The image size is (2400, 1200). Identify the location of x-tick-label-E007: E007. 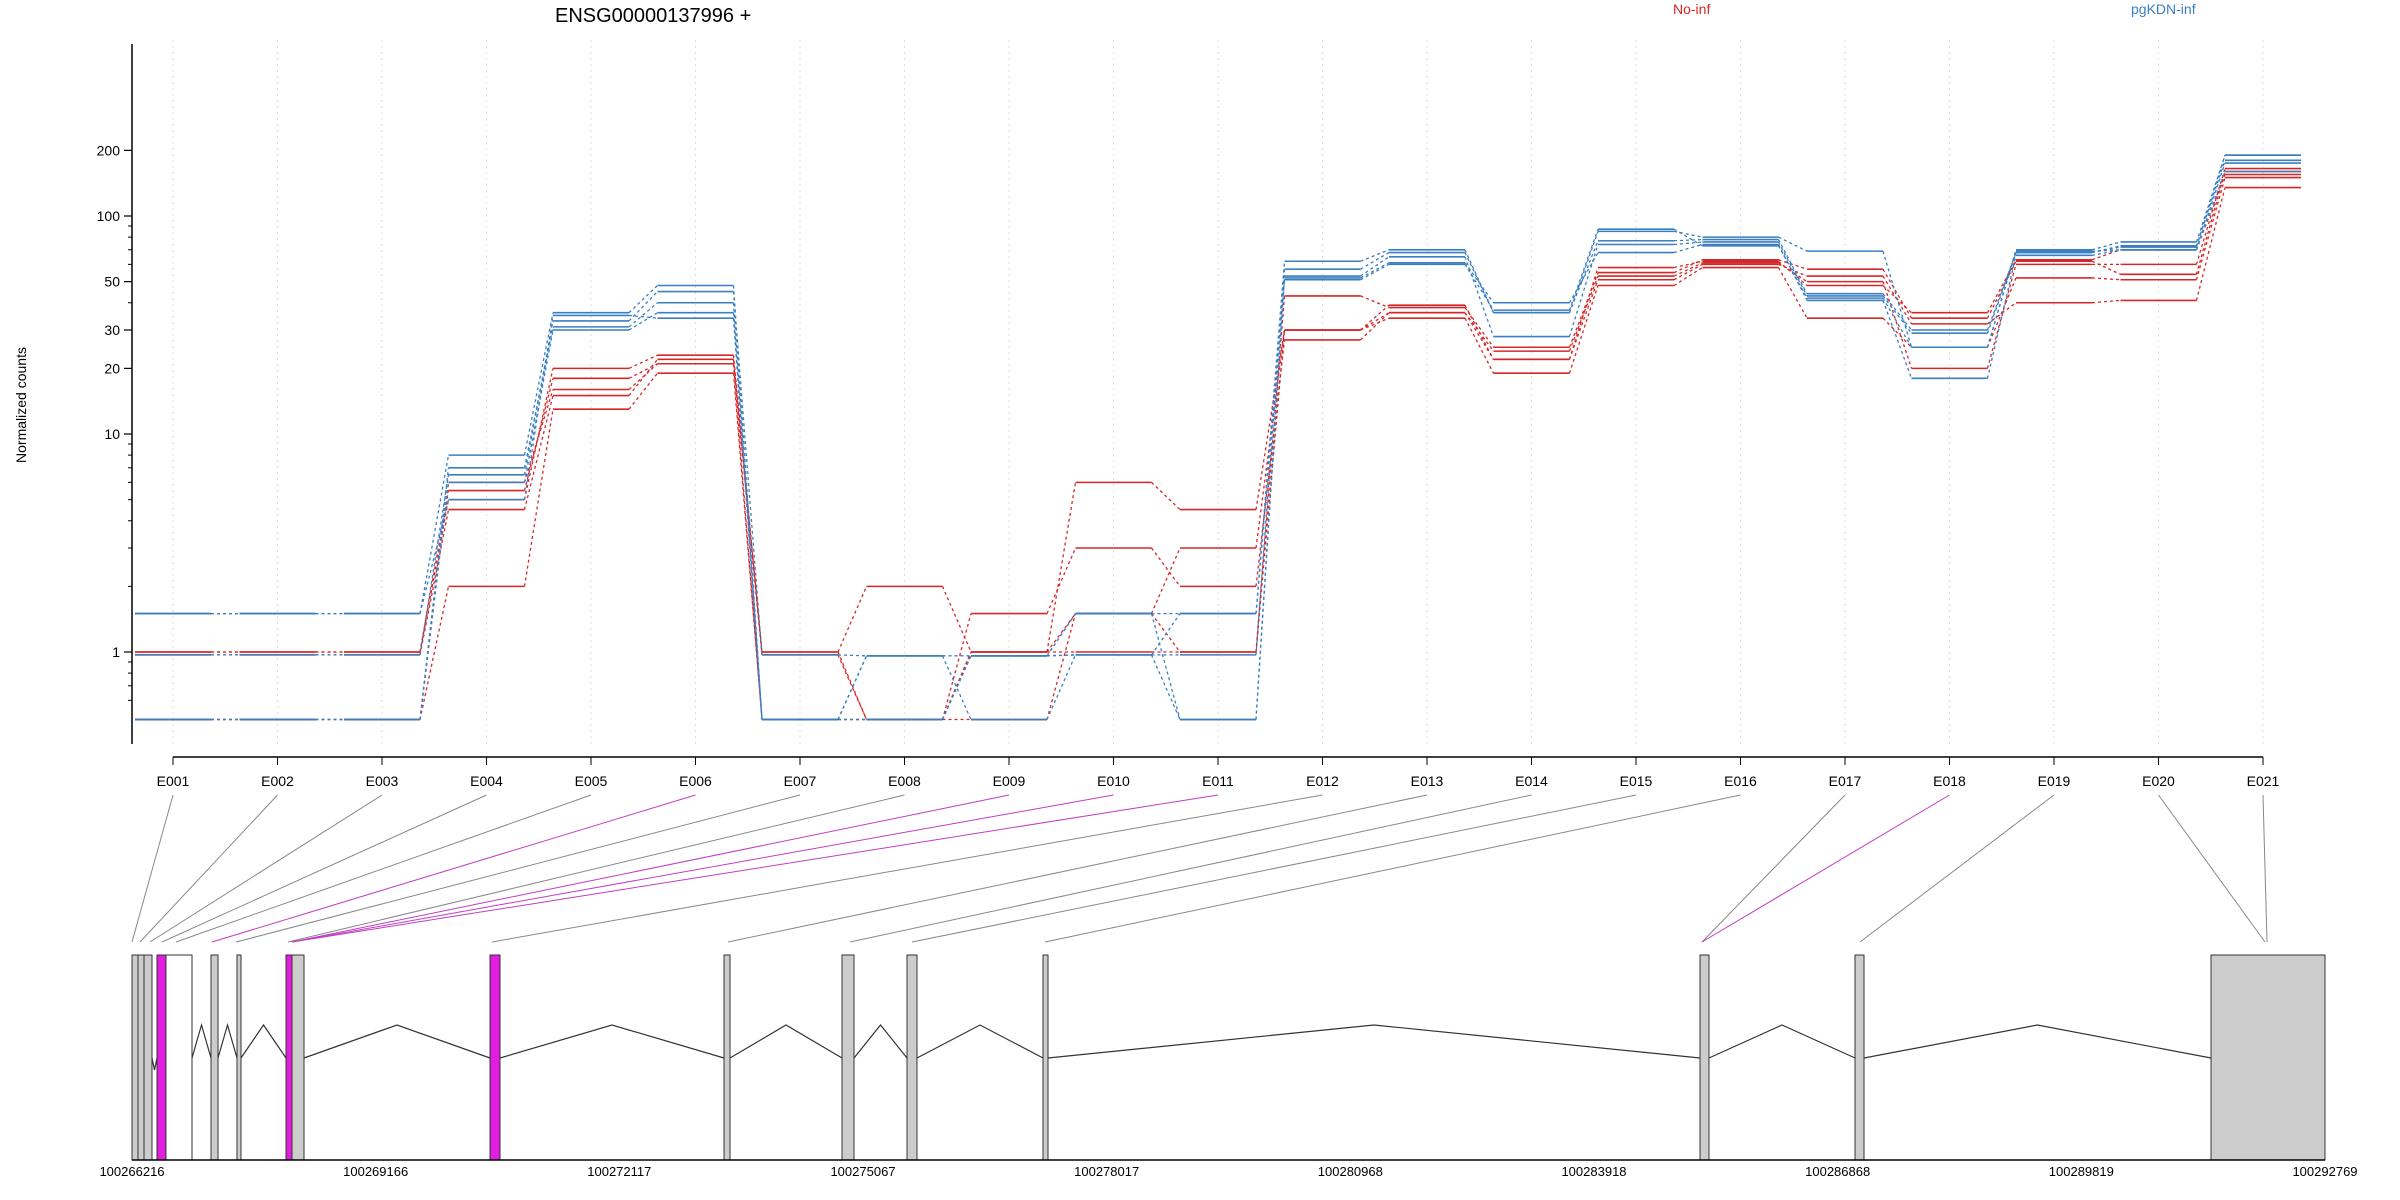
(800, 781).